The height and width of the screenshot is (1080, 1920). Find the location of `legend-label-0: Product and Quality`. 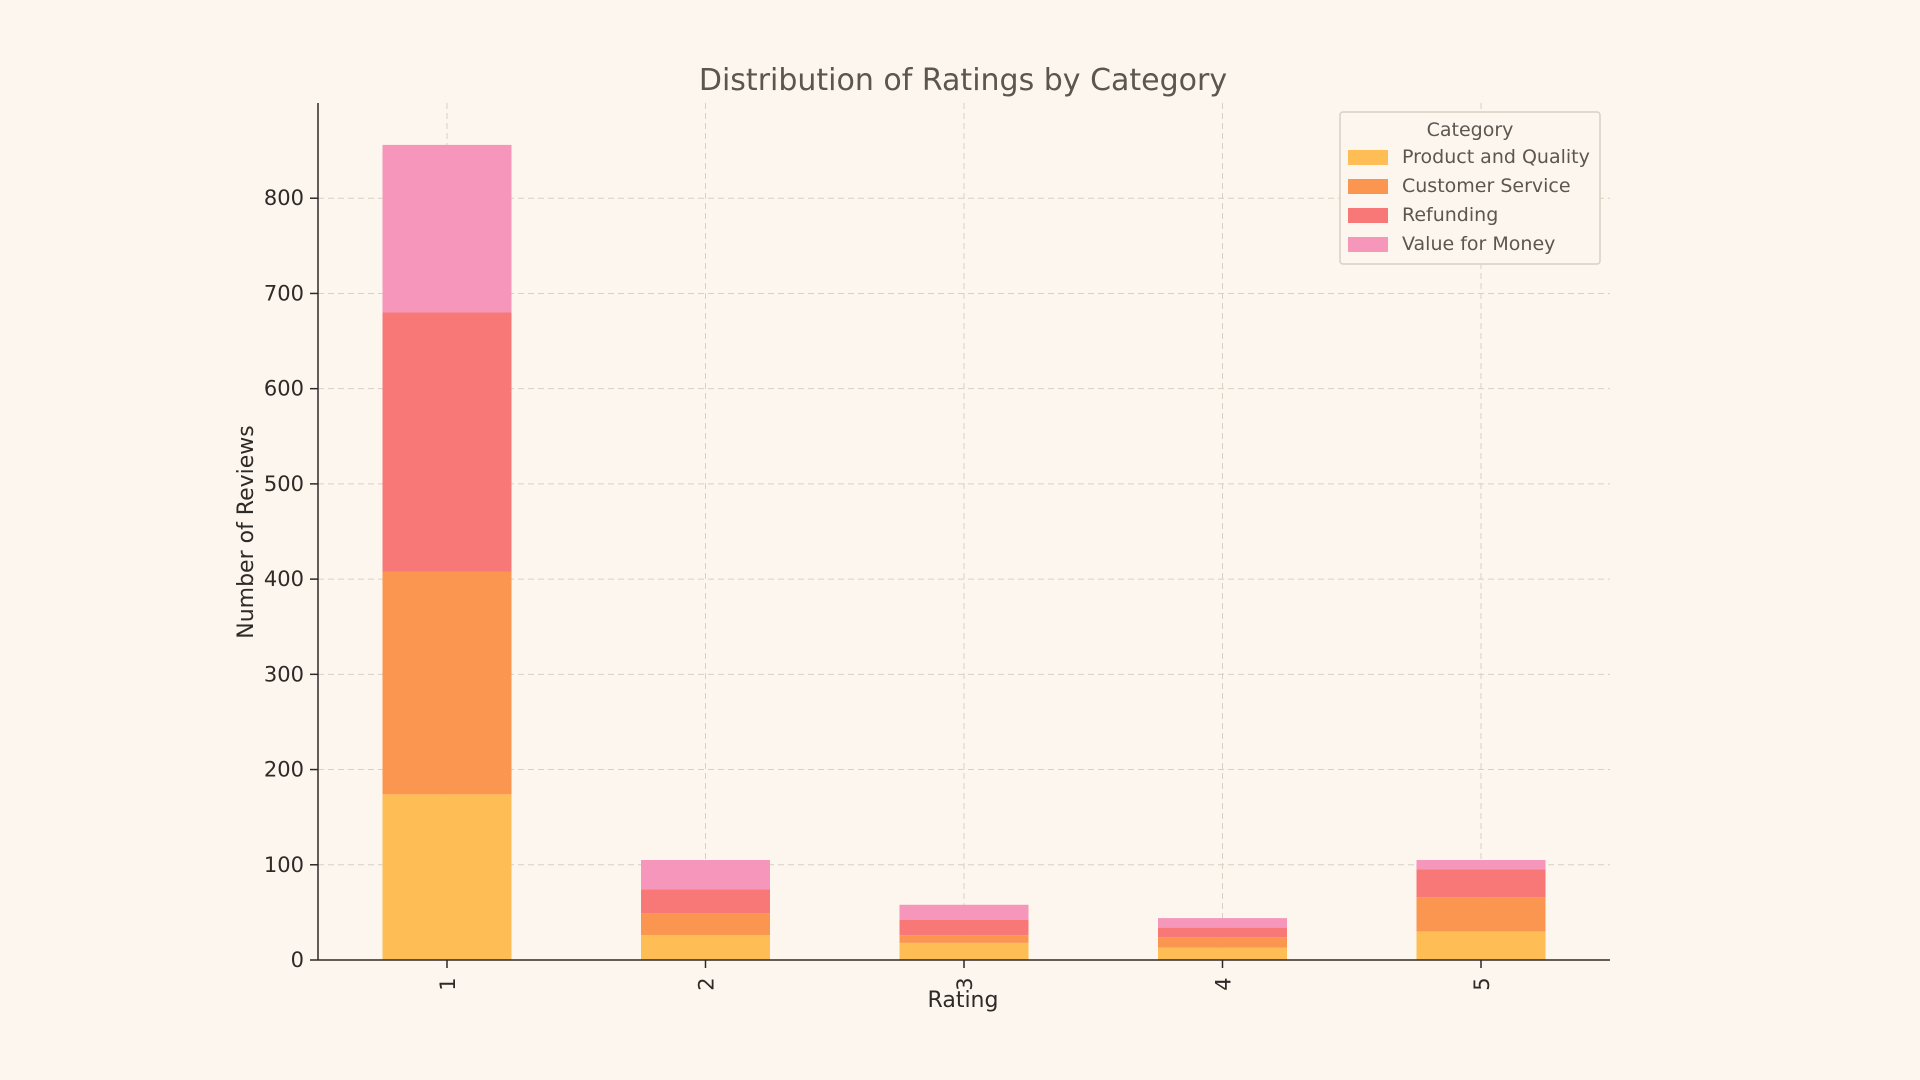

legend-label-0: Product and Quality is located at coordinates (1496, 157).